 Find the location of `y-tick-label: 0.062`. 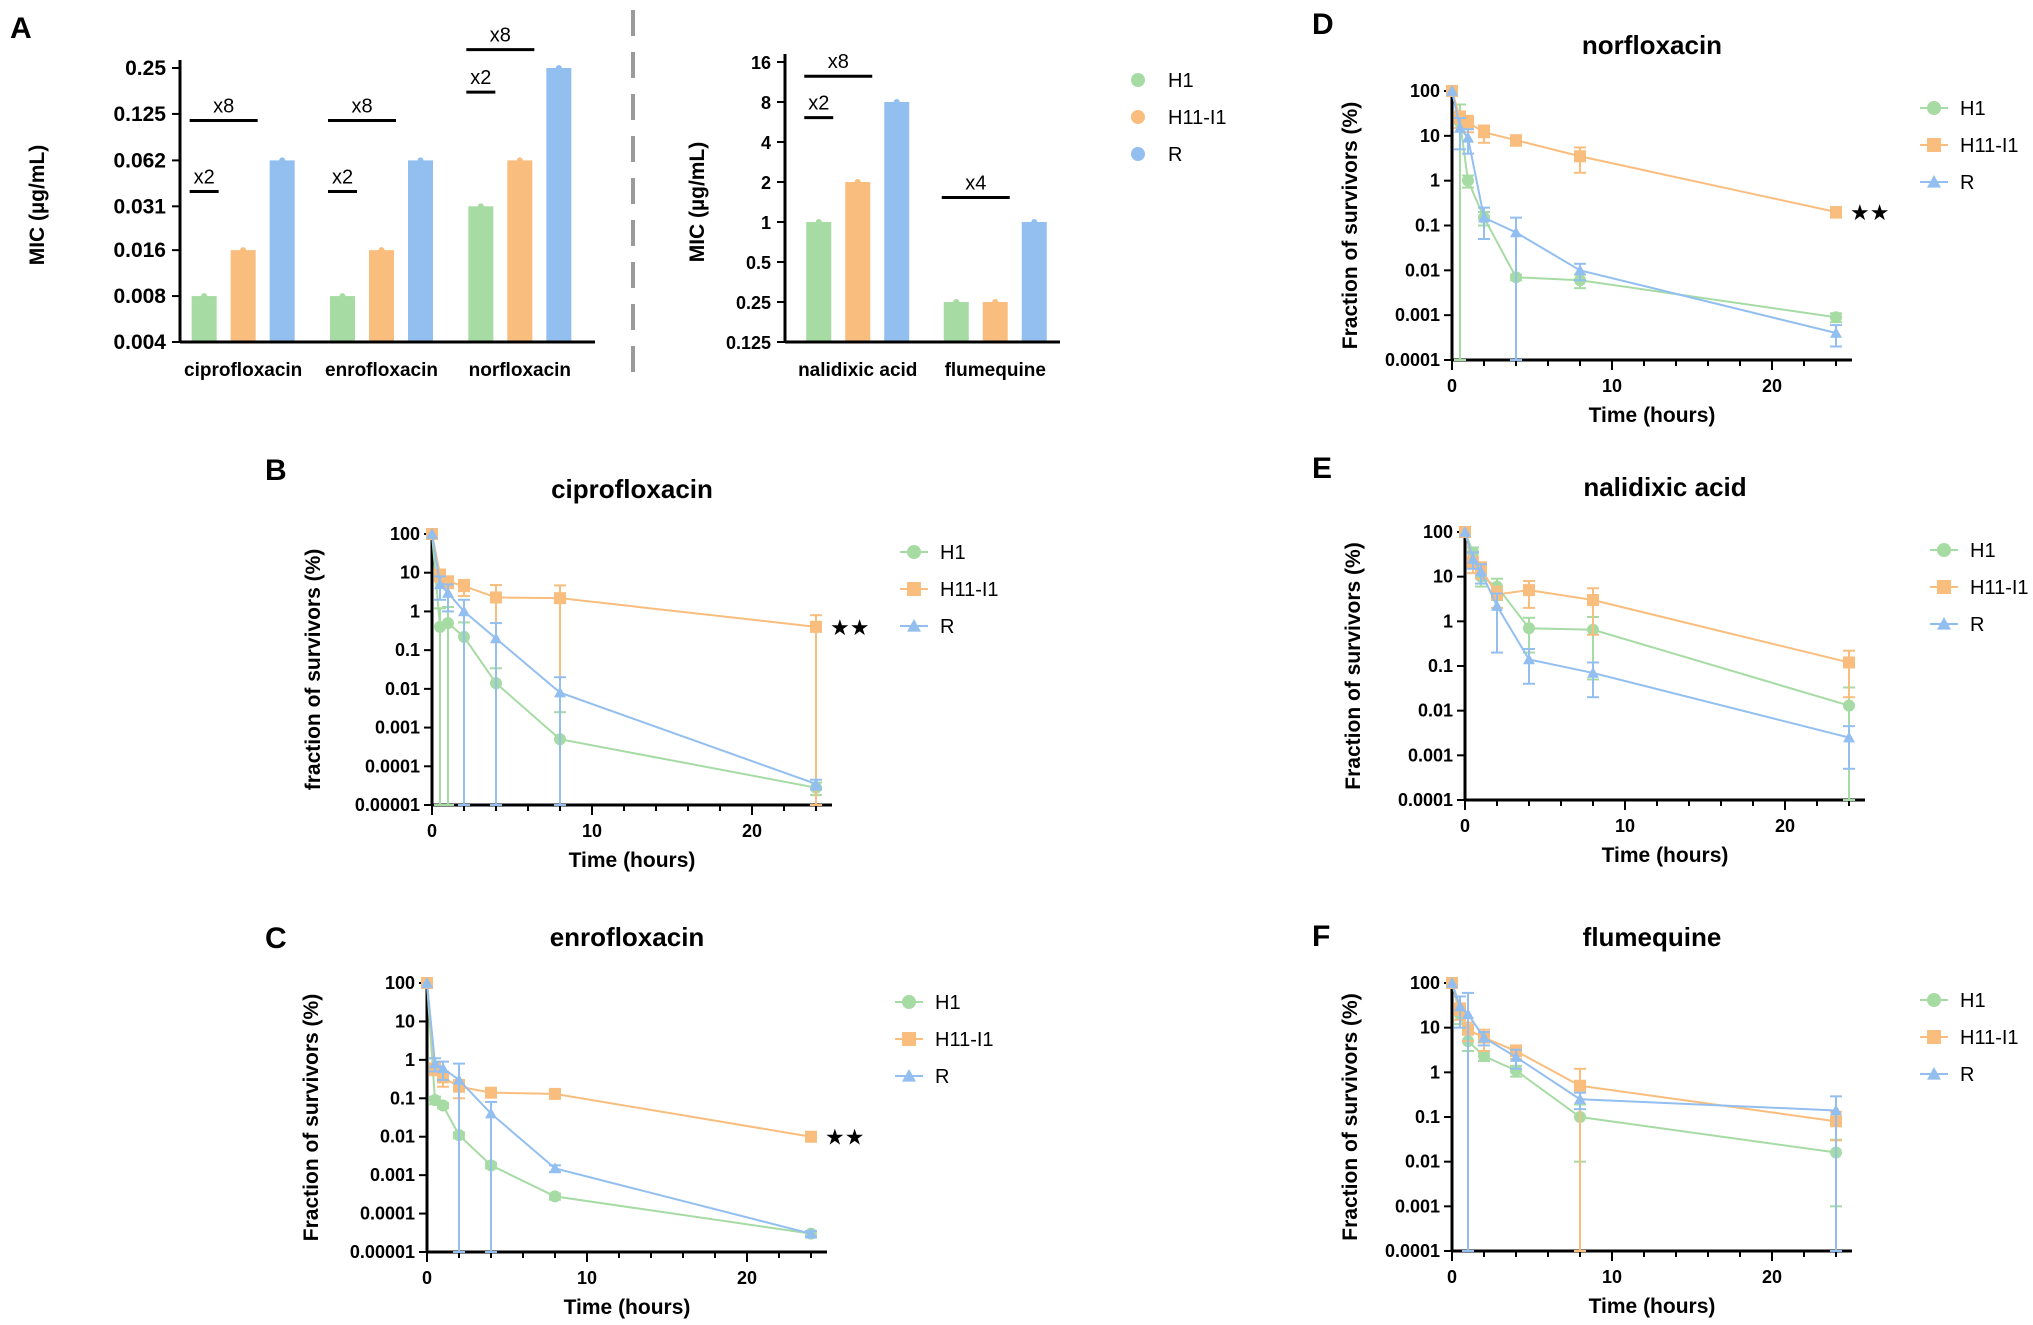

y-tick-label: 0.062 is located at coordinates (139, 160).